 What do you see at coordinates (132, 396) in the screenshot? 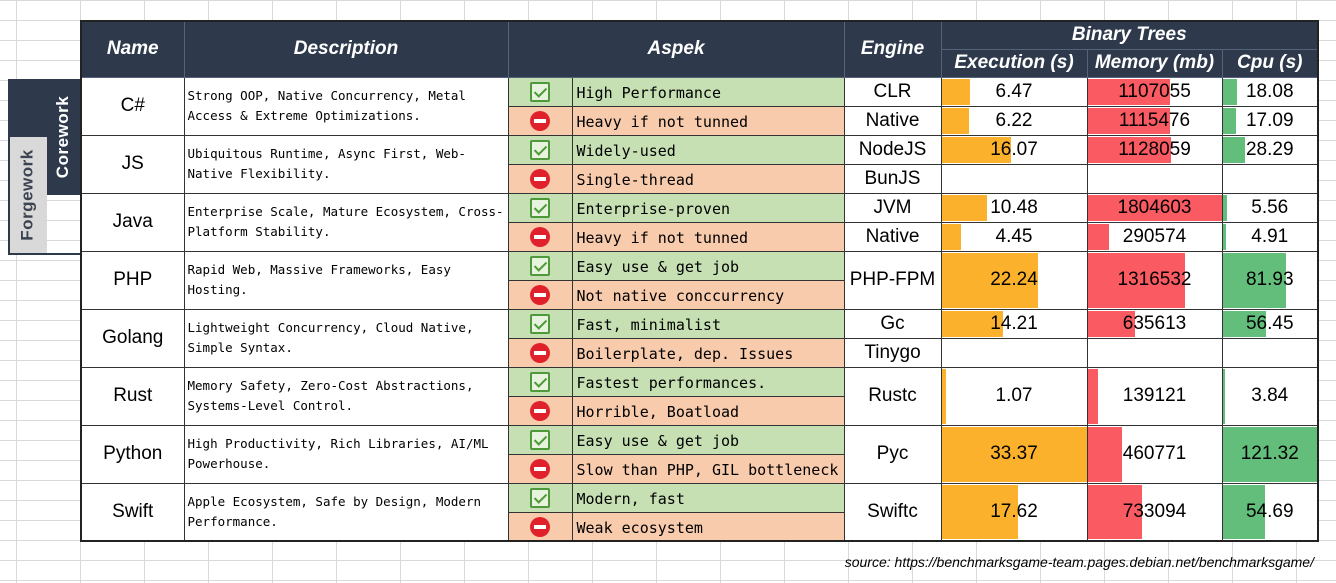
I see `language-name: Rust` at bounding box center [132, 396].